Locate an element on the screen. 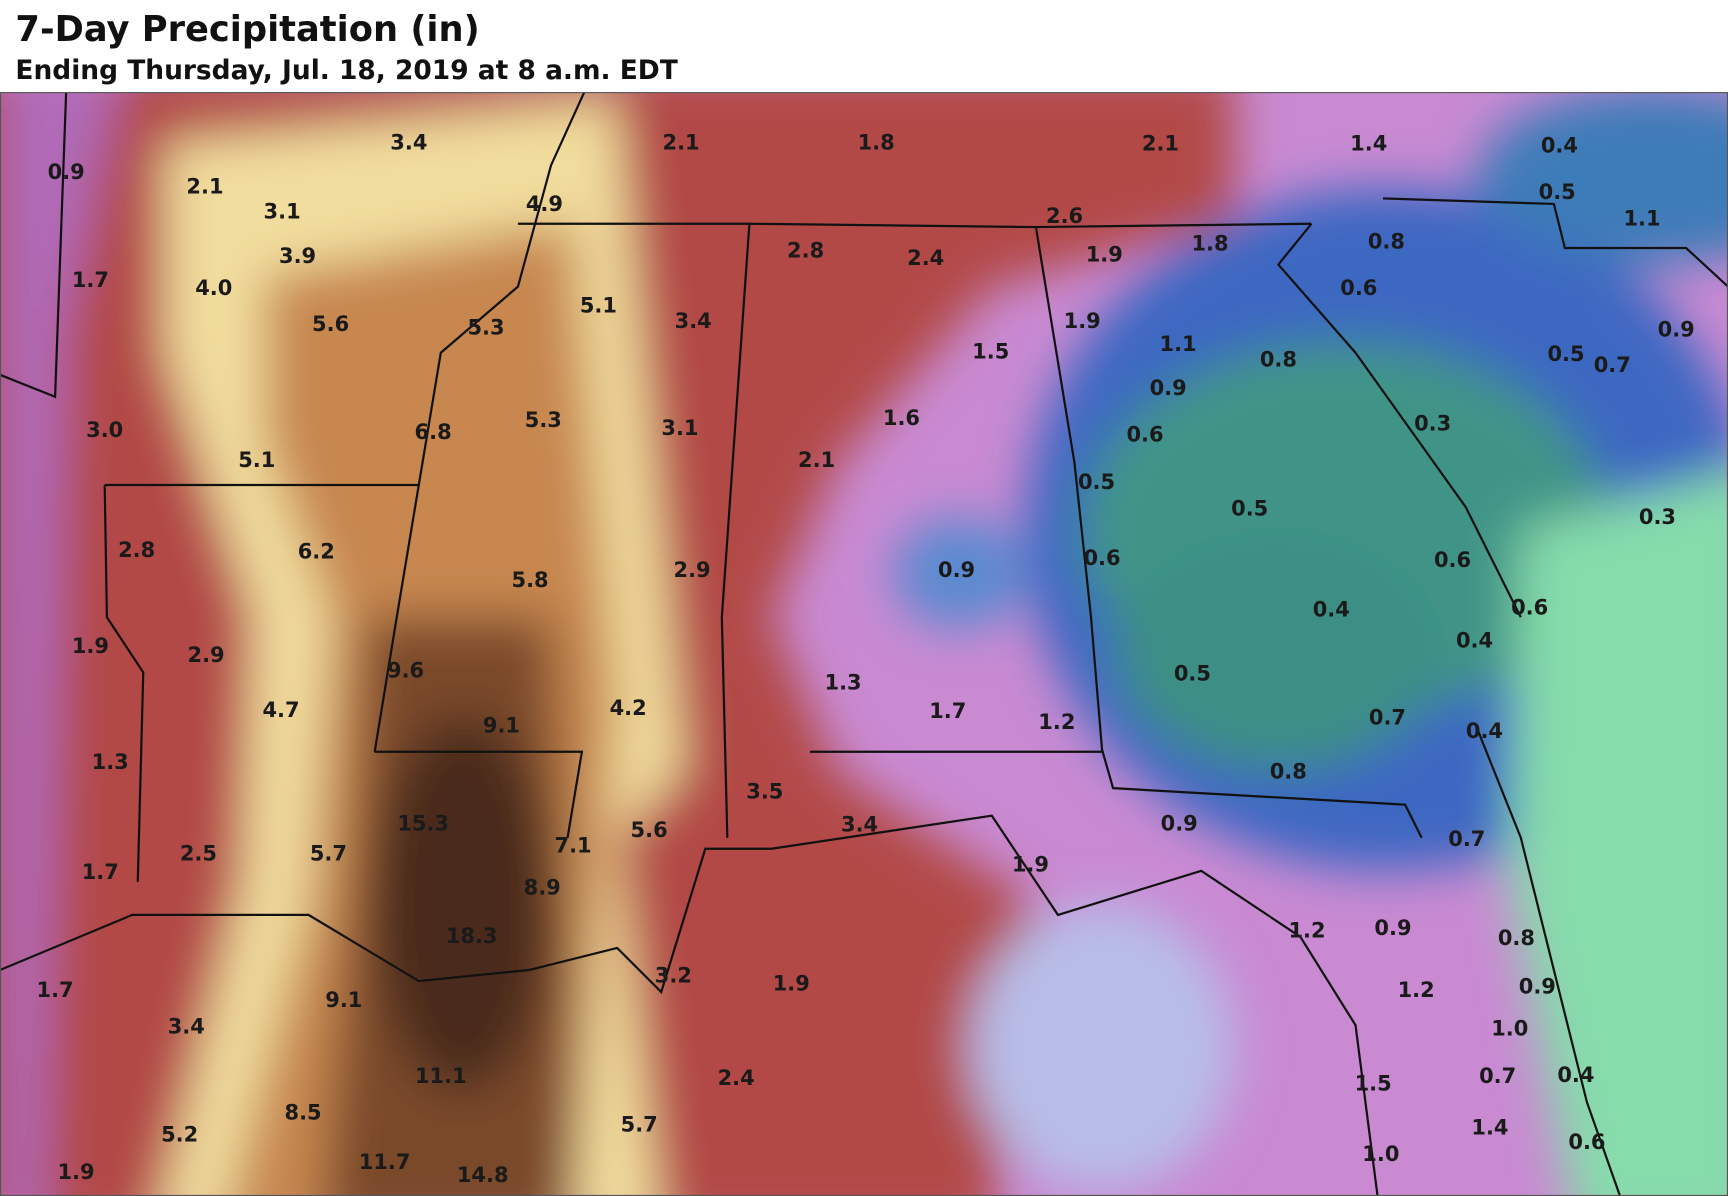 The width and height of the screenshot is (1728, 1196). precip-label: 5.2 is located at coordinates (179, 1134).